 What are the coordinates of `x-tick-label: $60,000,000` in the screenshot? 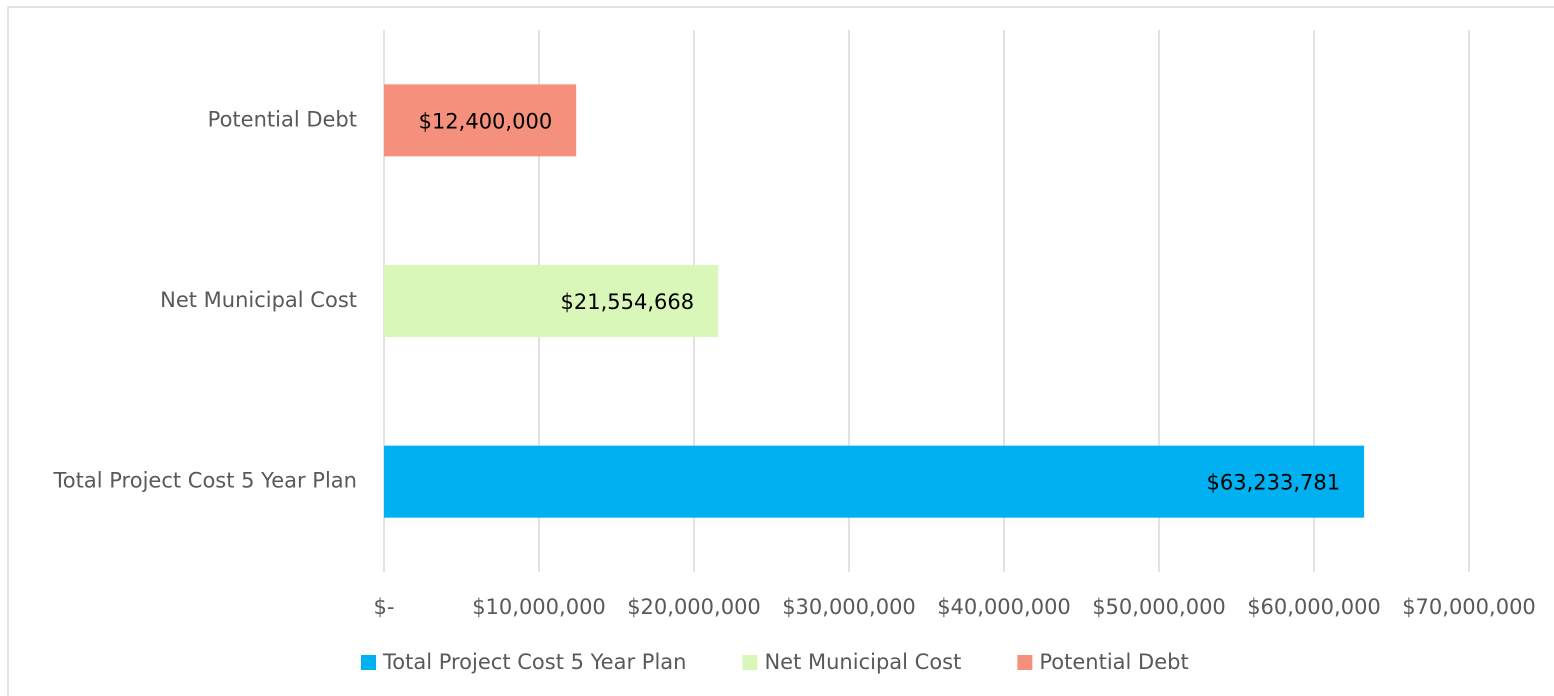 It's located at (1314, 607).